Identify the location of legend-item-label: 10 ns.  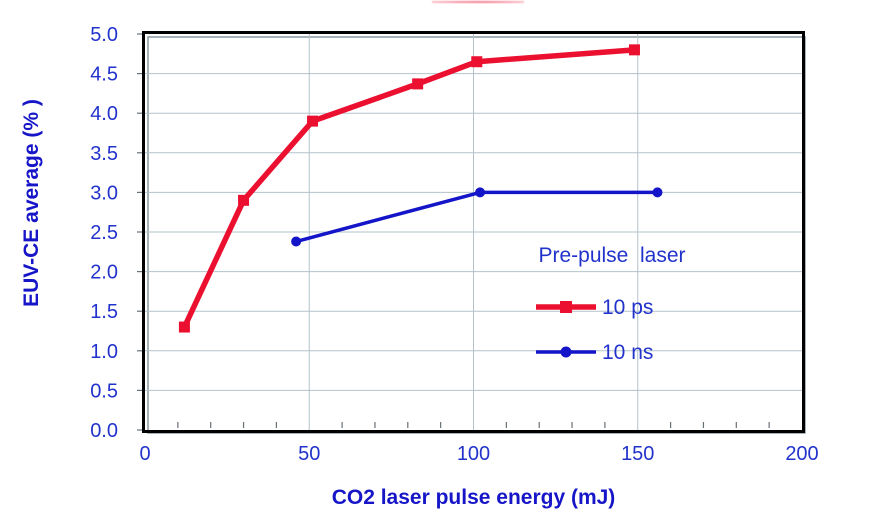
(627, 352).